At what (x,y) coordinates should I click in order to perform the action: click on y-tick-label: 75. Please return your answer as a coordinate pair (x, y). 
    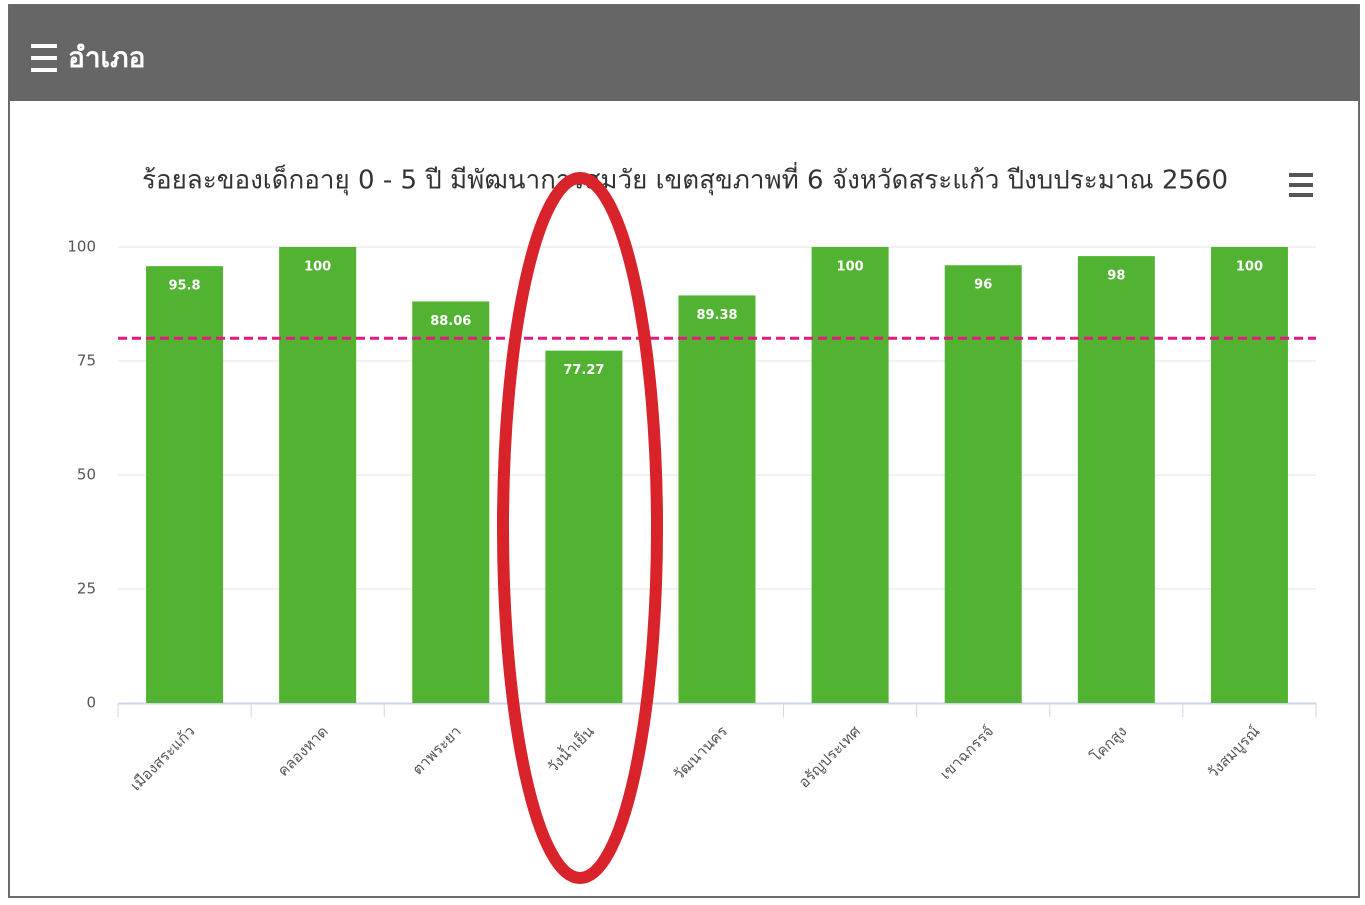
    Looking at the image, I should click on (86, 361).